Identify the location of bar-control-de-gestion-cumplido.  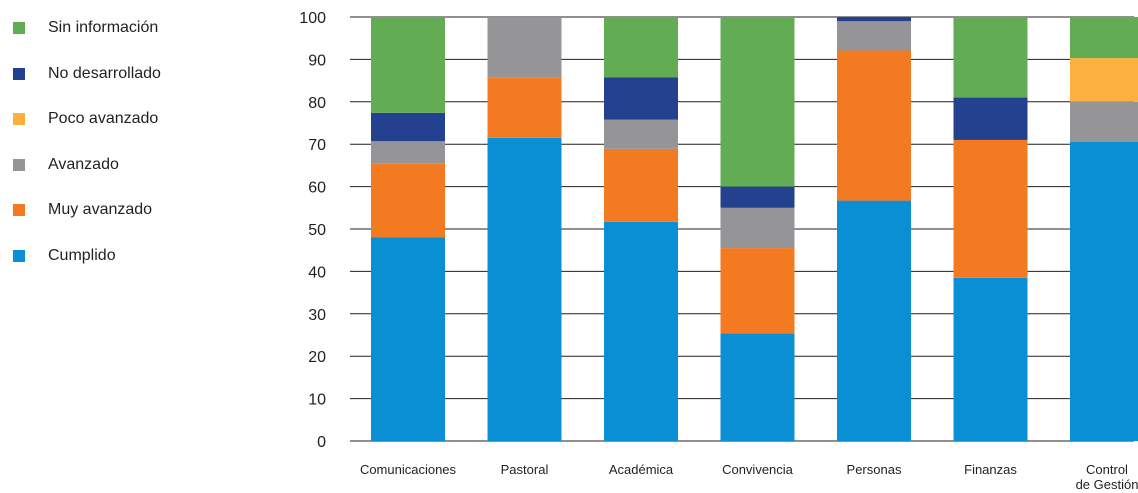
(1104, 291).